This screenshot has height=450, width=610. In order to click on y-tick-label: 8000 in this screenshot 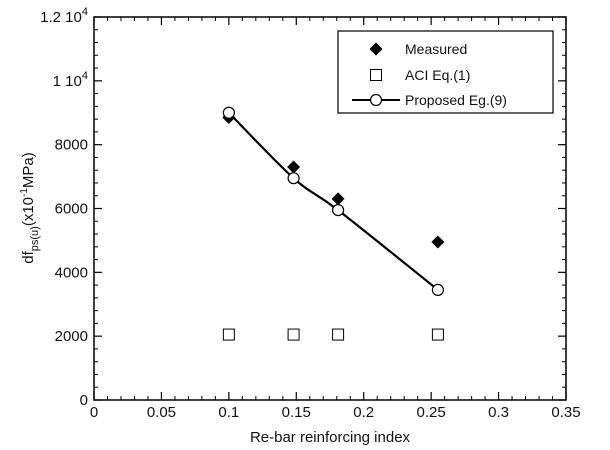, I will do `click(71, 145)`.